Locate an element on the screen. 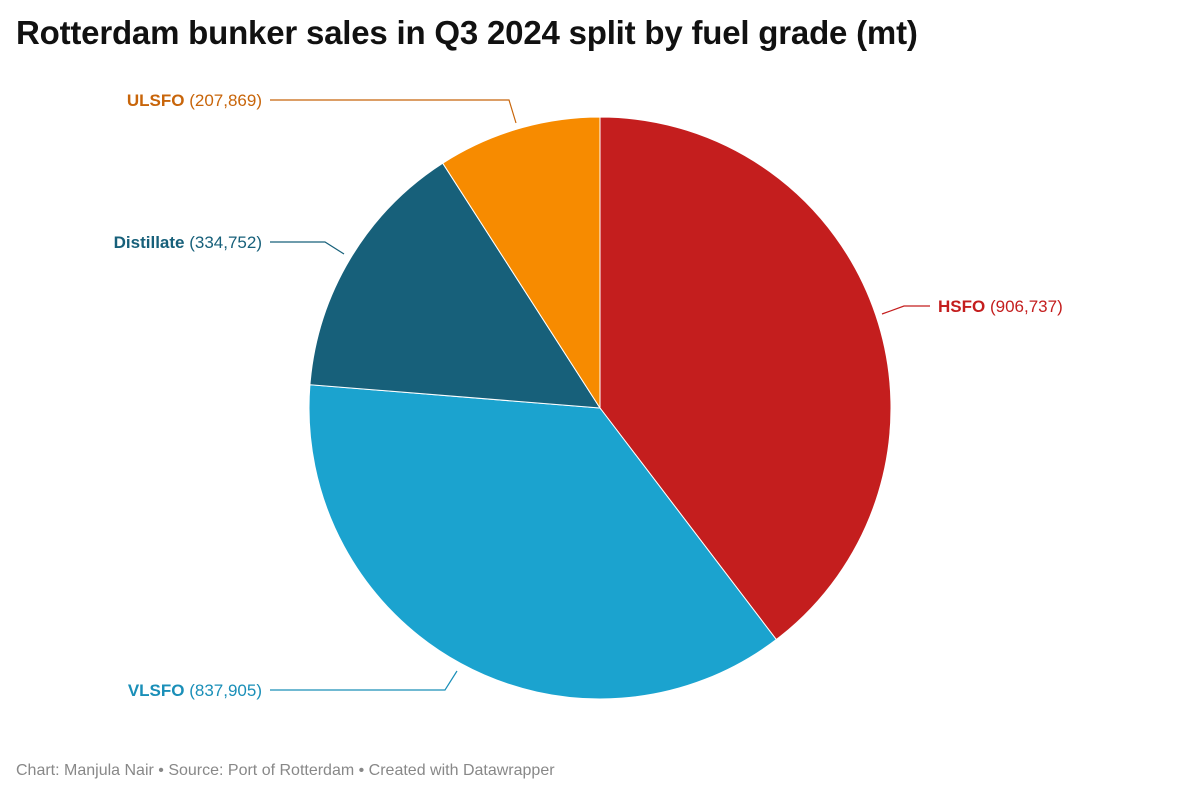 This screenshot has width=1200, height=798. pie-slice-ulsfo is located at coordinates (521, 263).